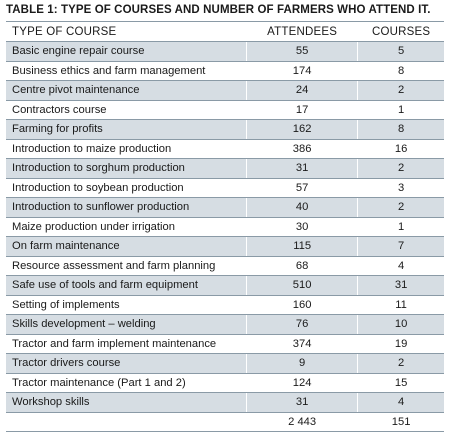 The image size is (450, 446). What do you see at coordinates (302, 31) in the screenshot?
I see `header-attendees: ATTENDEES` at bounding box center [302, 31].